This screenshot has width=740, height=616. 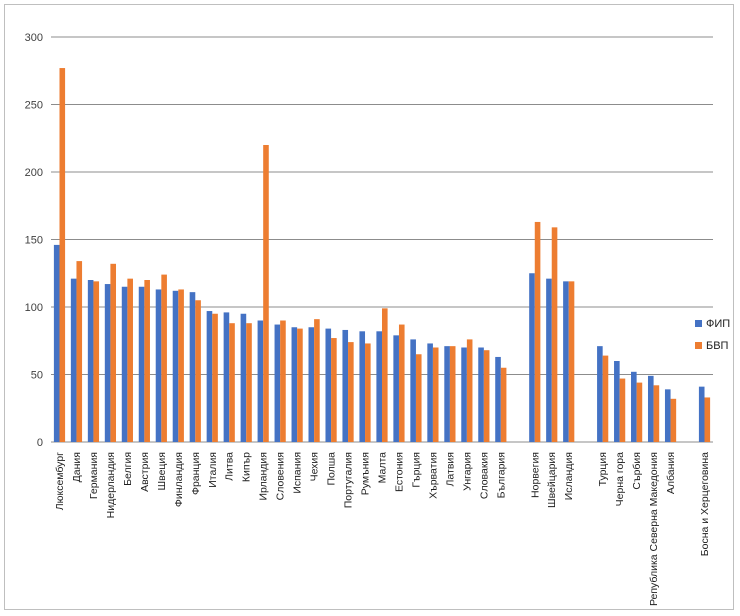 What do you see at coordinates (94, 475) in the screenshot?
I see `category-label: Германия` at bounding box center [94, 475].